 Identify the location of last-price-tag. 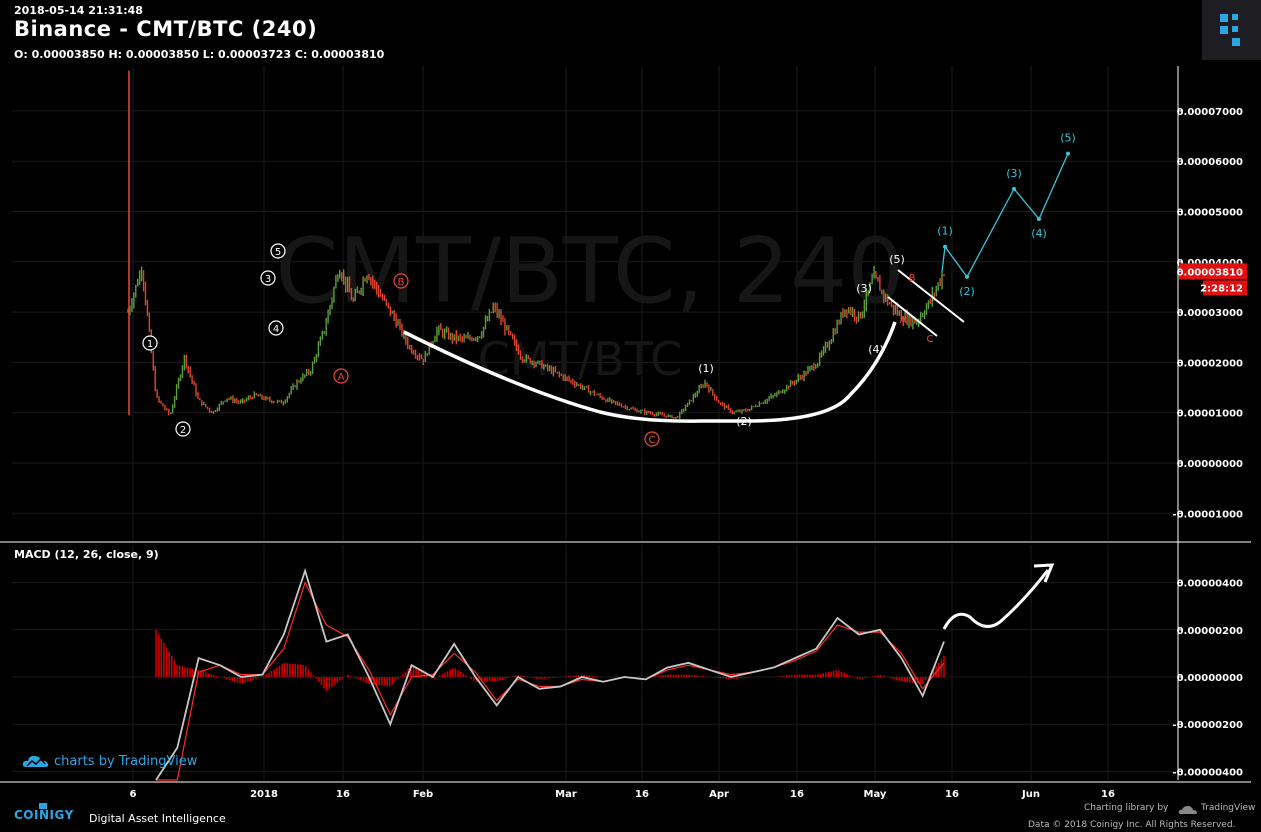
(1213, 271).